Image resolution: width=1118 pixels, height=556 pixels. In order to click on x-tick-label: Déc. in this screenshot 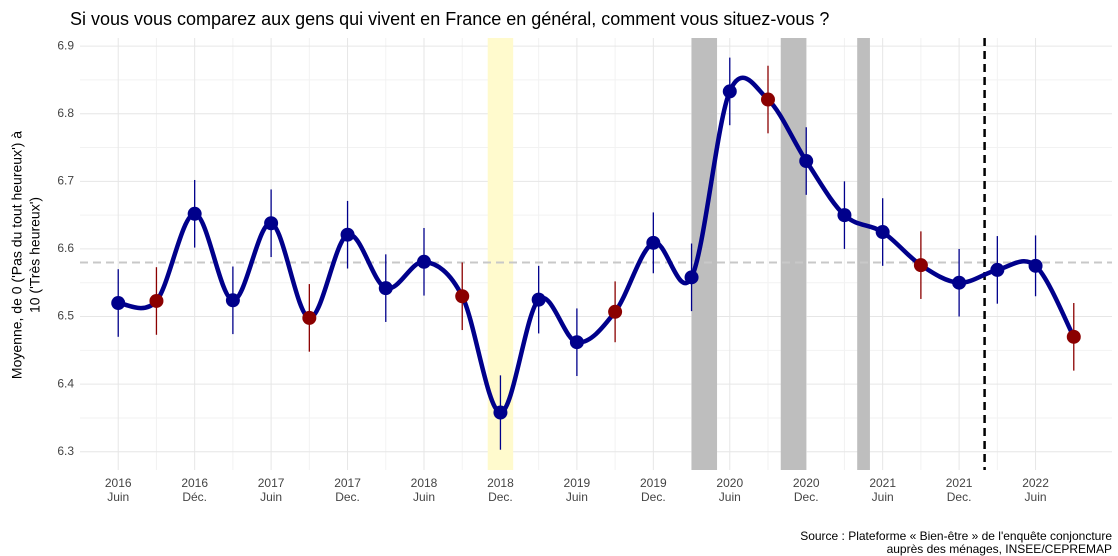, I will do `click(194, 497)`.